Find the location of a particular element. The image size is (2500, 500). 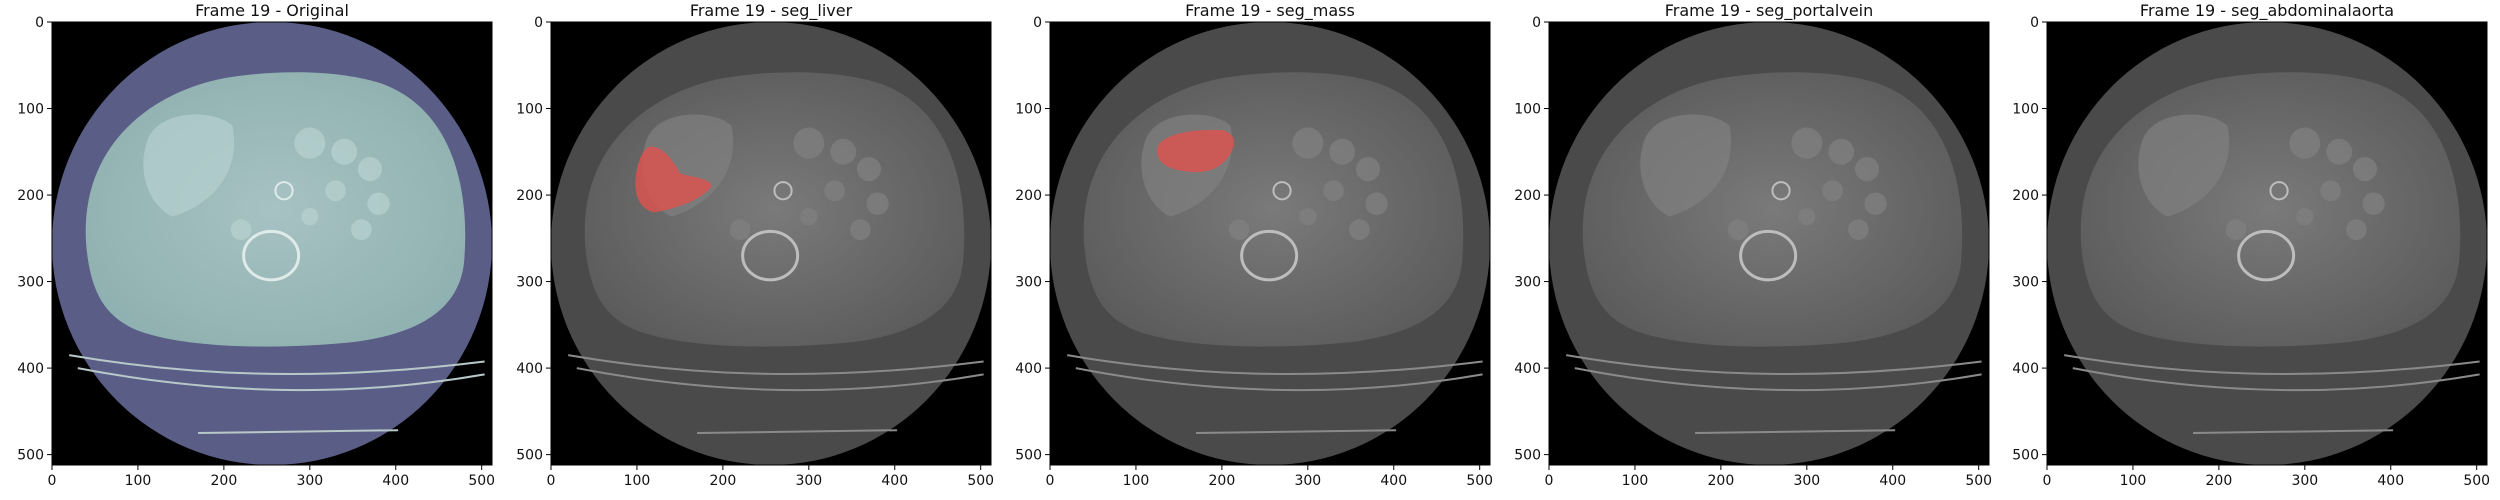

y-tick-label: 100 is located at coordinates (2025, 110).